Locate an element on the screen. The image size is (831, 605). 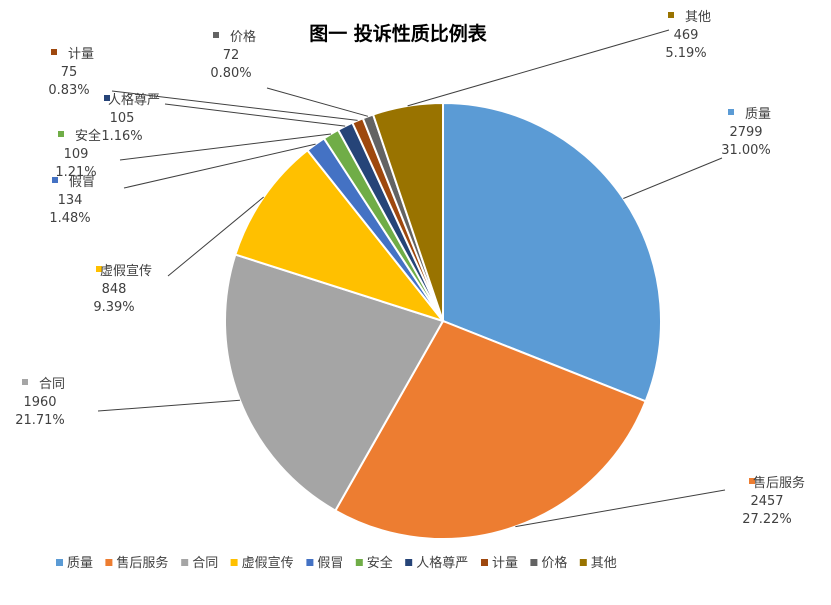
legend-label: 合同 is located at coordinates (205, 563).